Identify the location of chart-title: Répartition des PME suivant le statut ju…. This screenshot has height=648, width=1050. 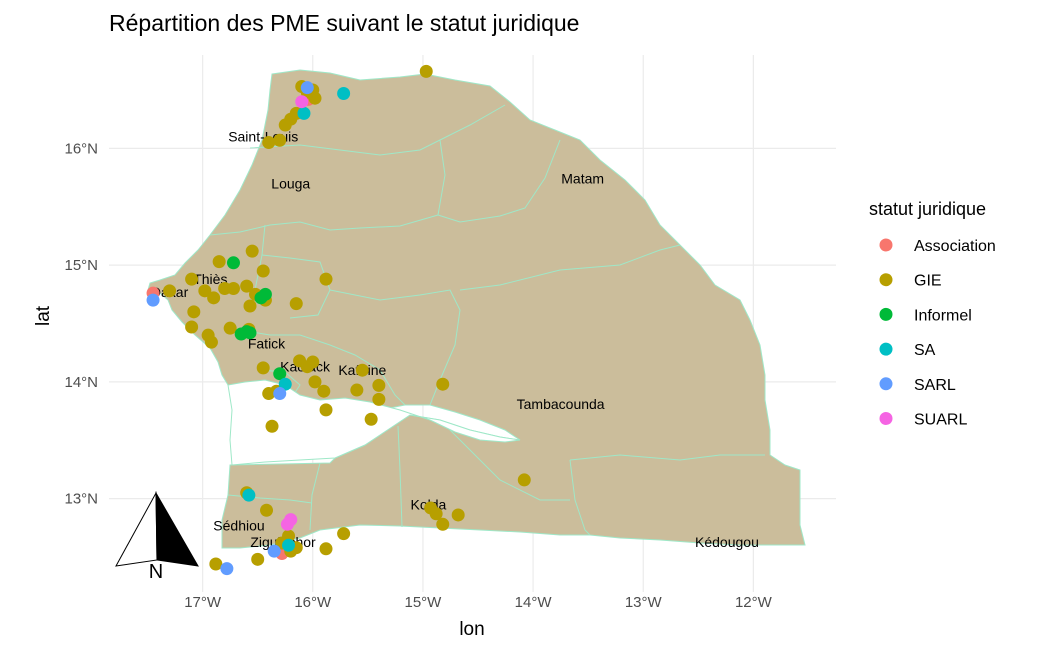
(344, 23).